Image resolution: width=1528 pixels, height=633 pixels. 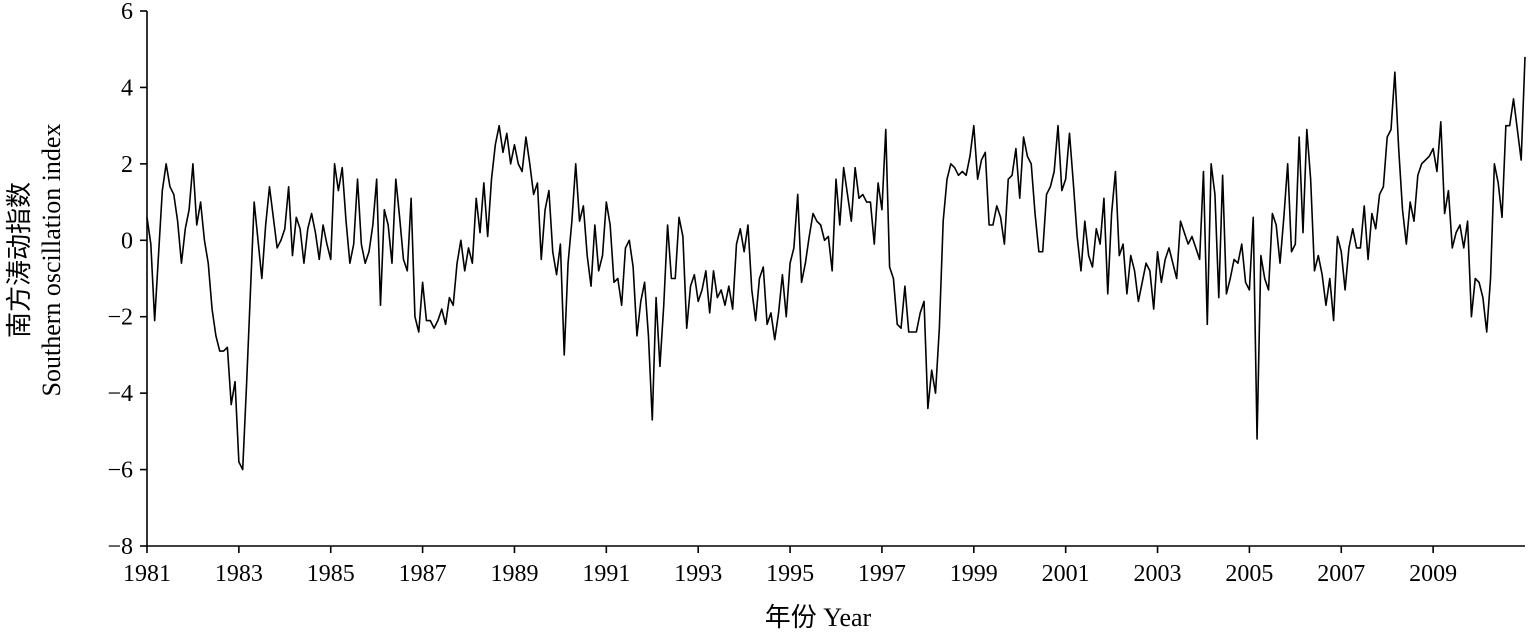 I want to click on x-tick-label: 2009, so click(x=1433, y=574).